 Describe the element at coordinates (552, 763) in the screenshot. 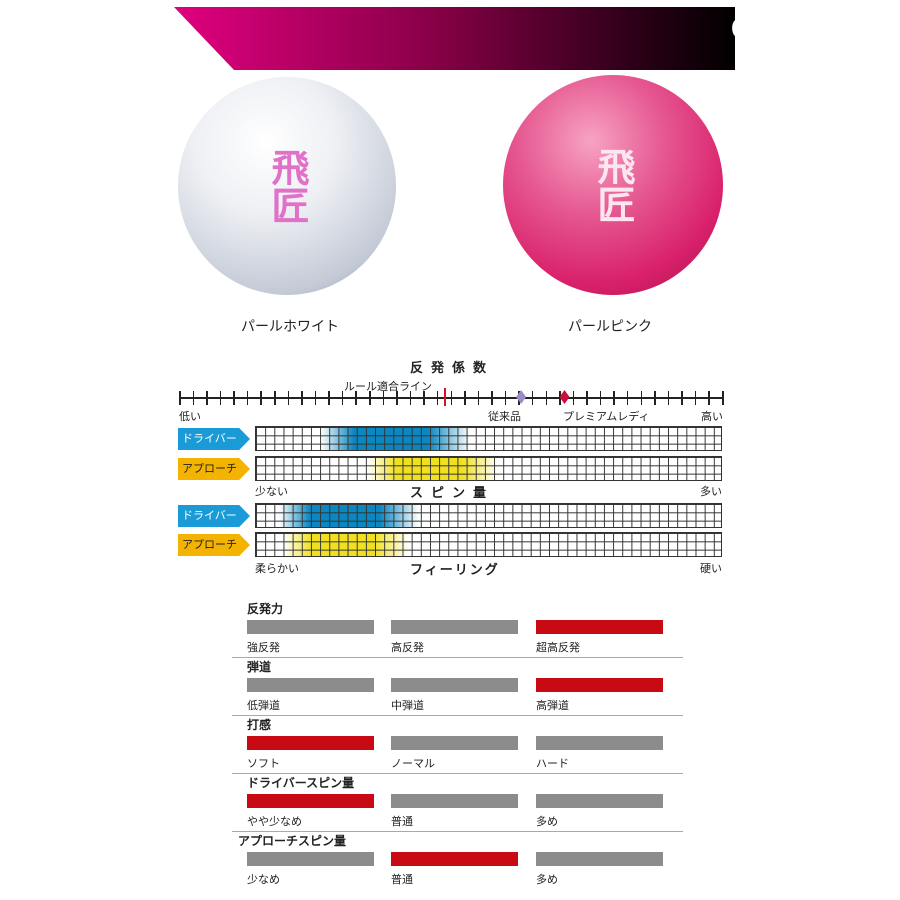

I see `spec-option-label: ハード` at that location.